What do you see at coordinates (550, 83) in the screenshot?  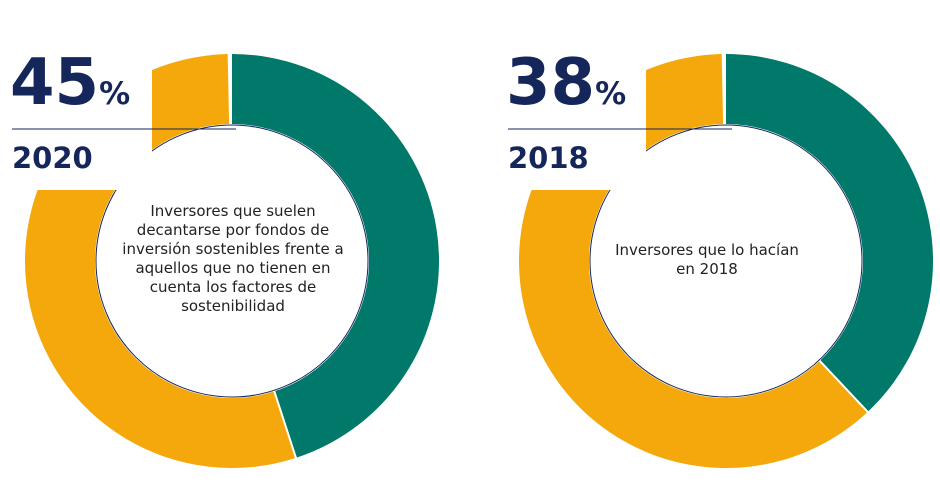 I see `donut-value-number: 38` at bounding box center [550, 83].